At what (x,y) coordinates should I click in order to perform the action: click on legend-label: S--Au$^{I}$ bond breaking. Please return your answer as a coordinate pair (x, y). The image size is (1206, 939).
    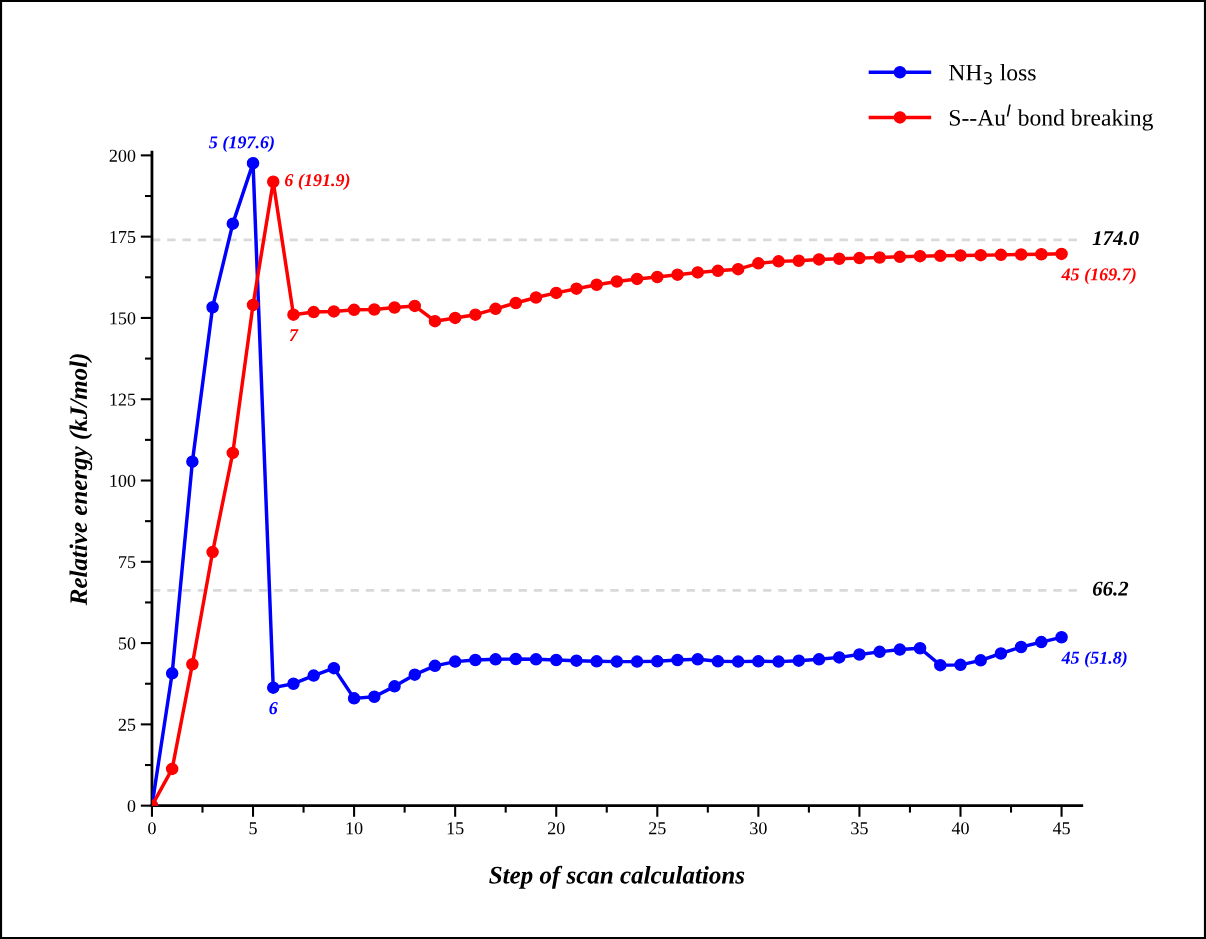
    Looking at the image, I should click on (1051, 117).